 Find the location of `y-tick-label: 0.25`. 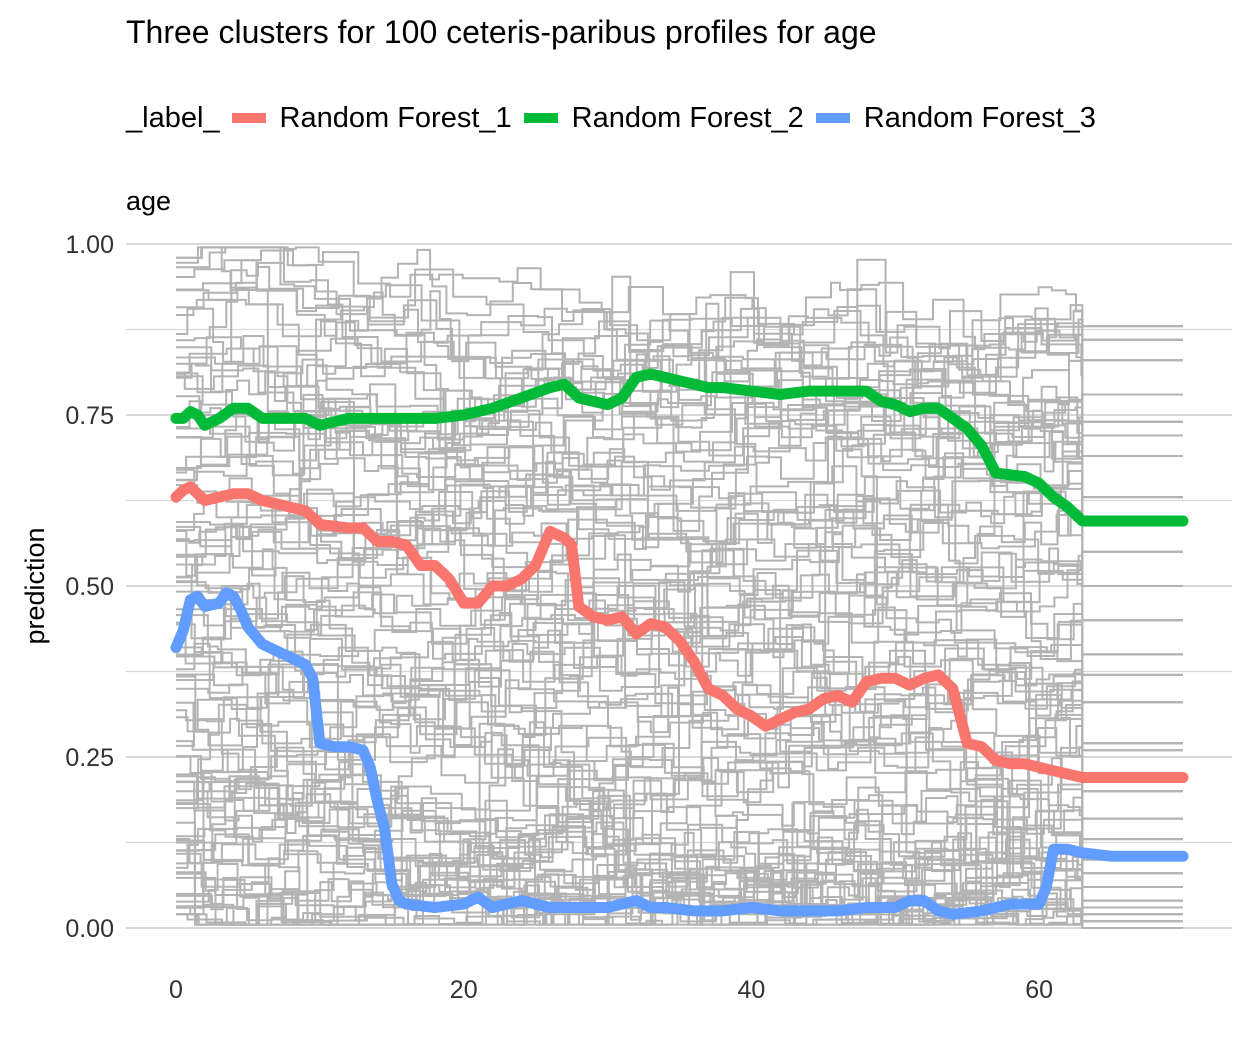

y-tick-label: 0.25 is located at coordinates (89, 758).